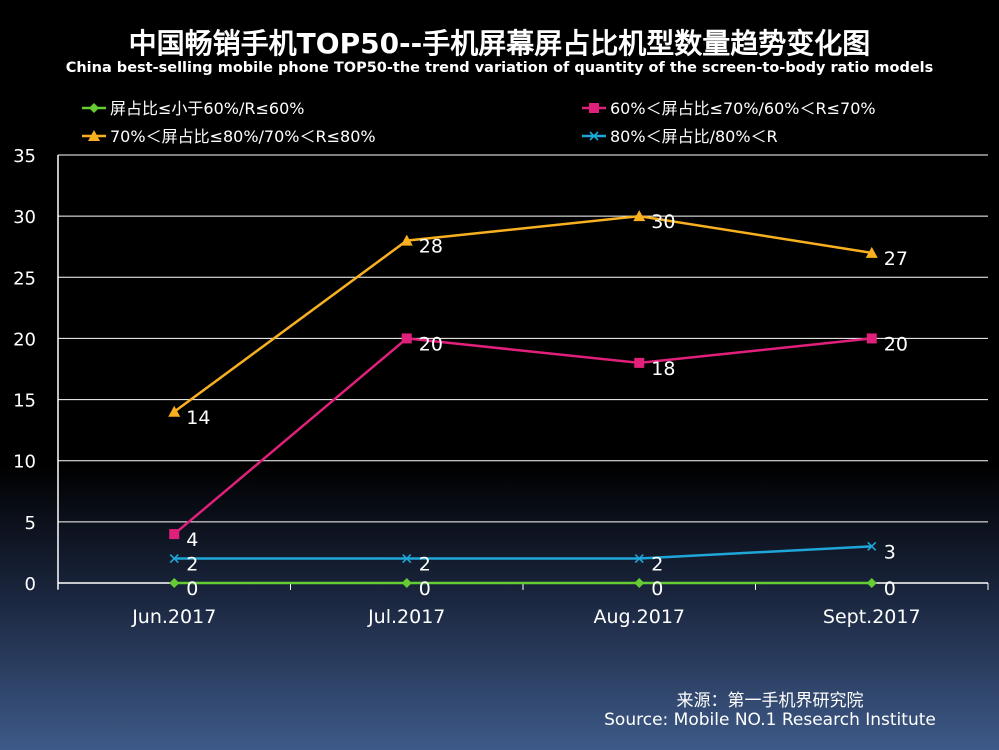 The width and height of the screenshot is (999, 750). What do you see at coordinates (24, 217) in the screenshot?
I see `y-tick-label: 30` at bounding box center [24, 217].